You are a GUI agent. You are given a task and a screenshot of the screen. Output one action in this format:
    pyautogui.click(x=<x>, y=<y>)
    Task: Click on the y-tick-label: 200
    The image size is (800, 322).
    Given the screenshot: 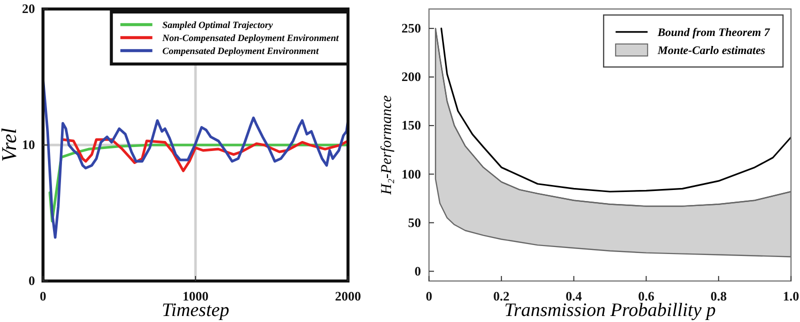 What is the action you would take?
    pyautogui.click(x=411, y=76)
    